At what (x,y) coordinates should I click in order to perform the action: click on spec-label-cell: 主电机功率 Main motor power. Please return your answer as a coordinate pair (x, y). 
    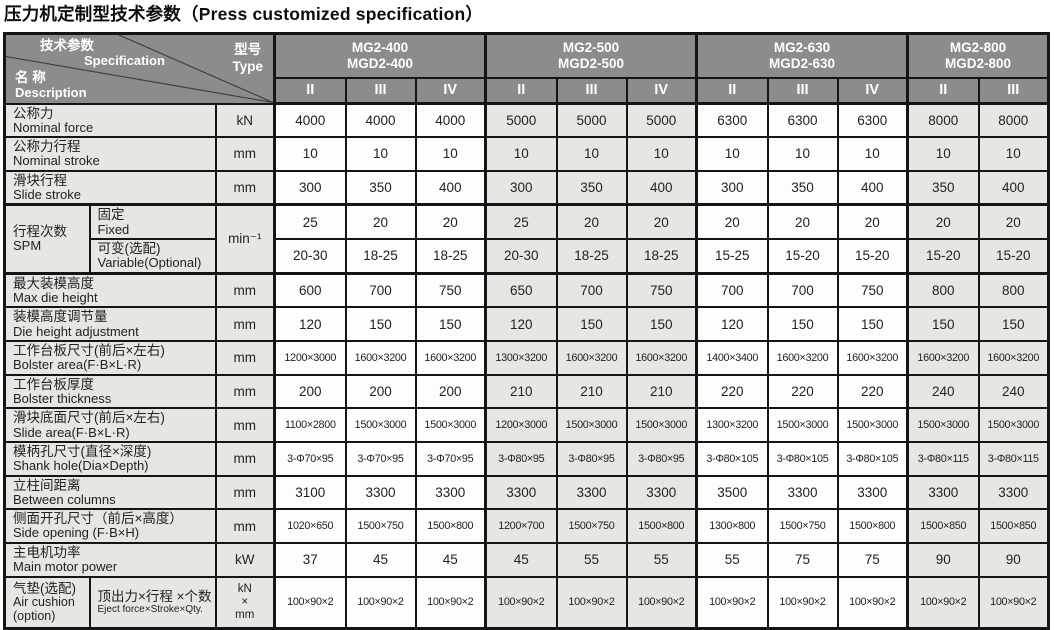
    Looking at the image, I should click on (110, 560).